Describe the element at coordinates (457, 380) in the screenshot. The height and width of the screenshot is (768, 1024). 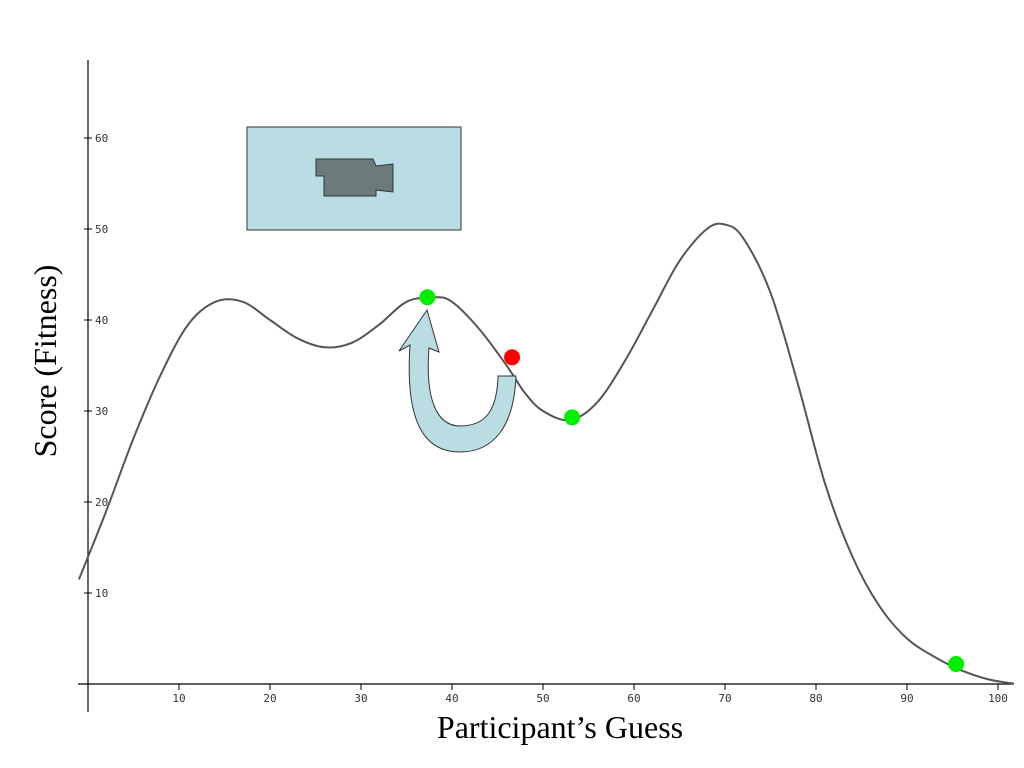
I see `curved-arrow` at that location.